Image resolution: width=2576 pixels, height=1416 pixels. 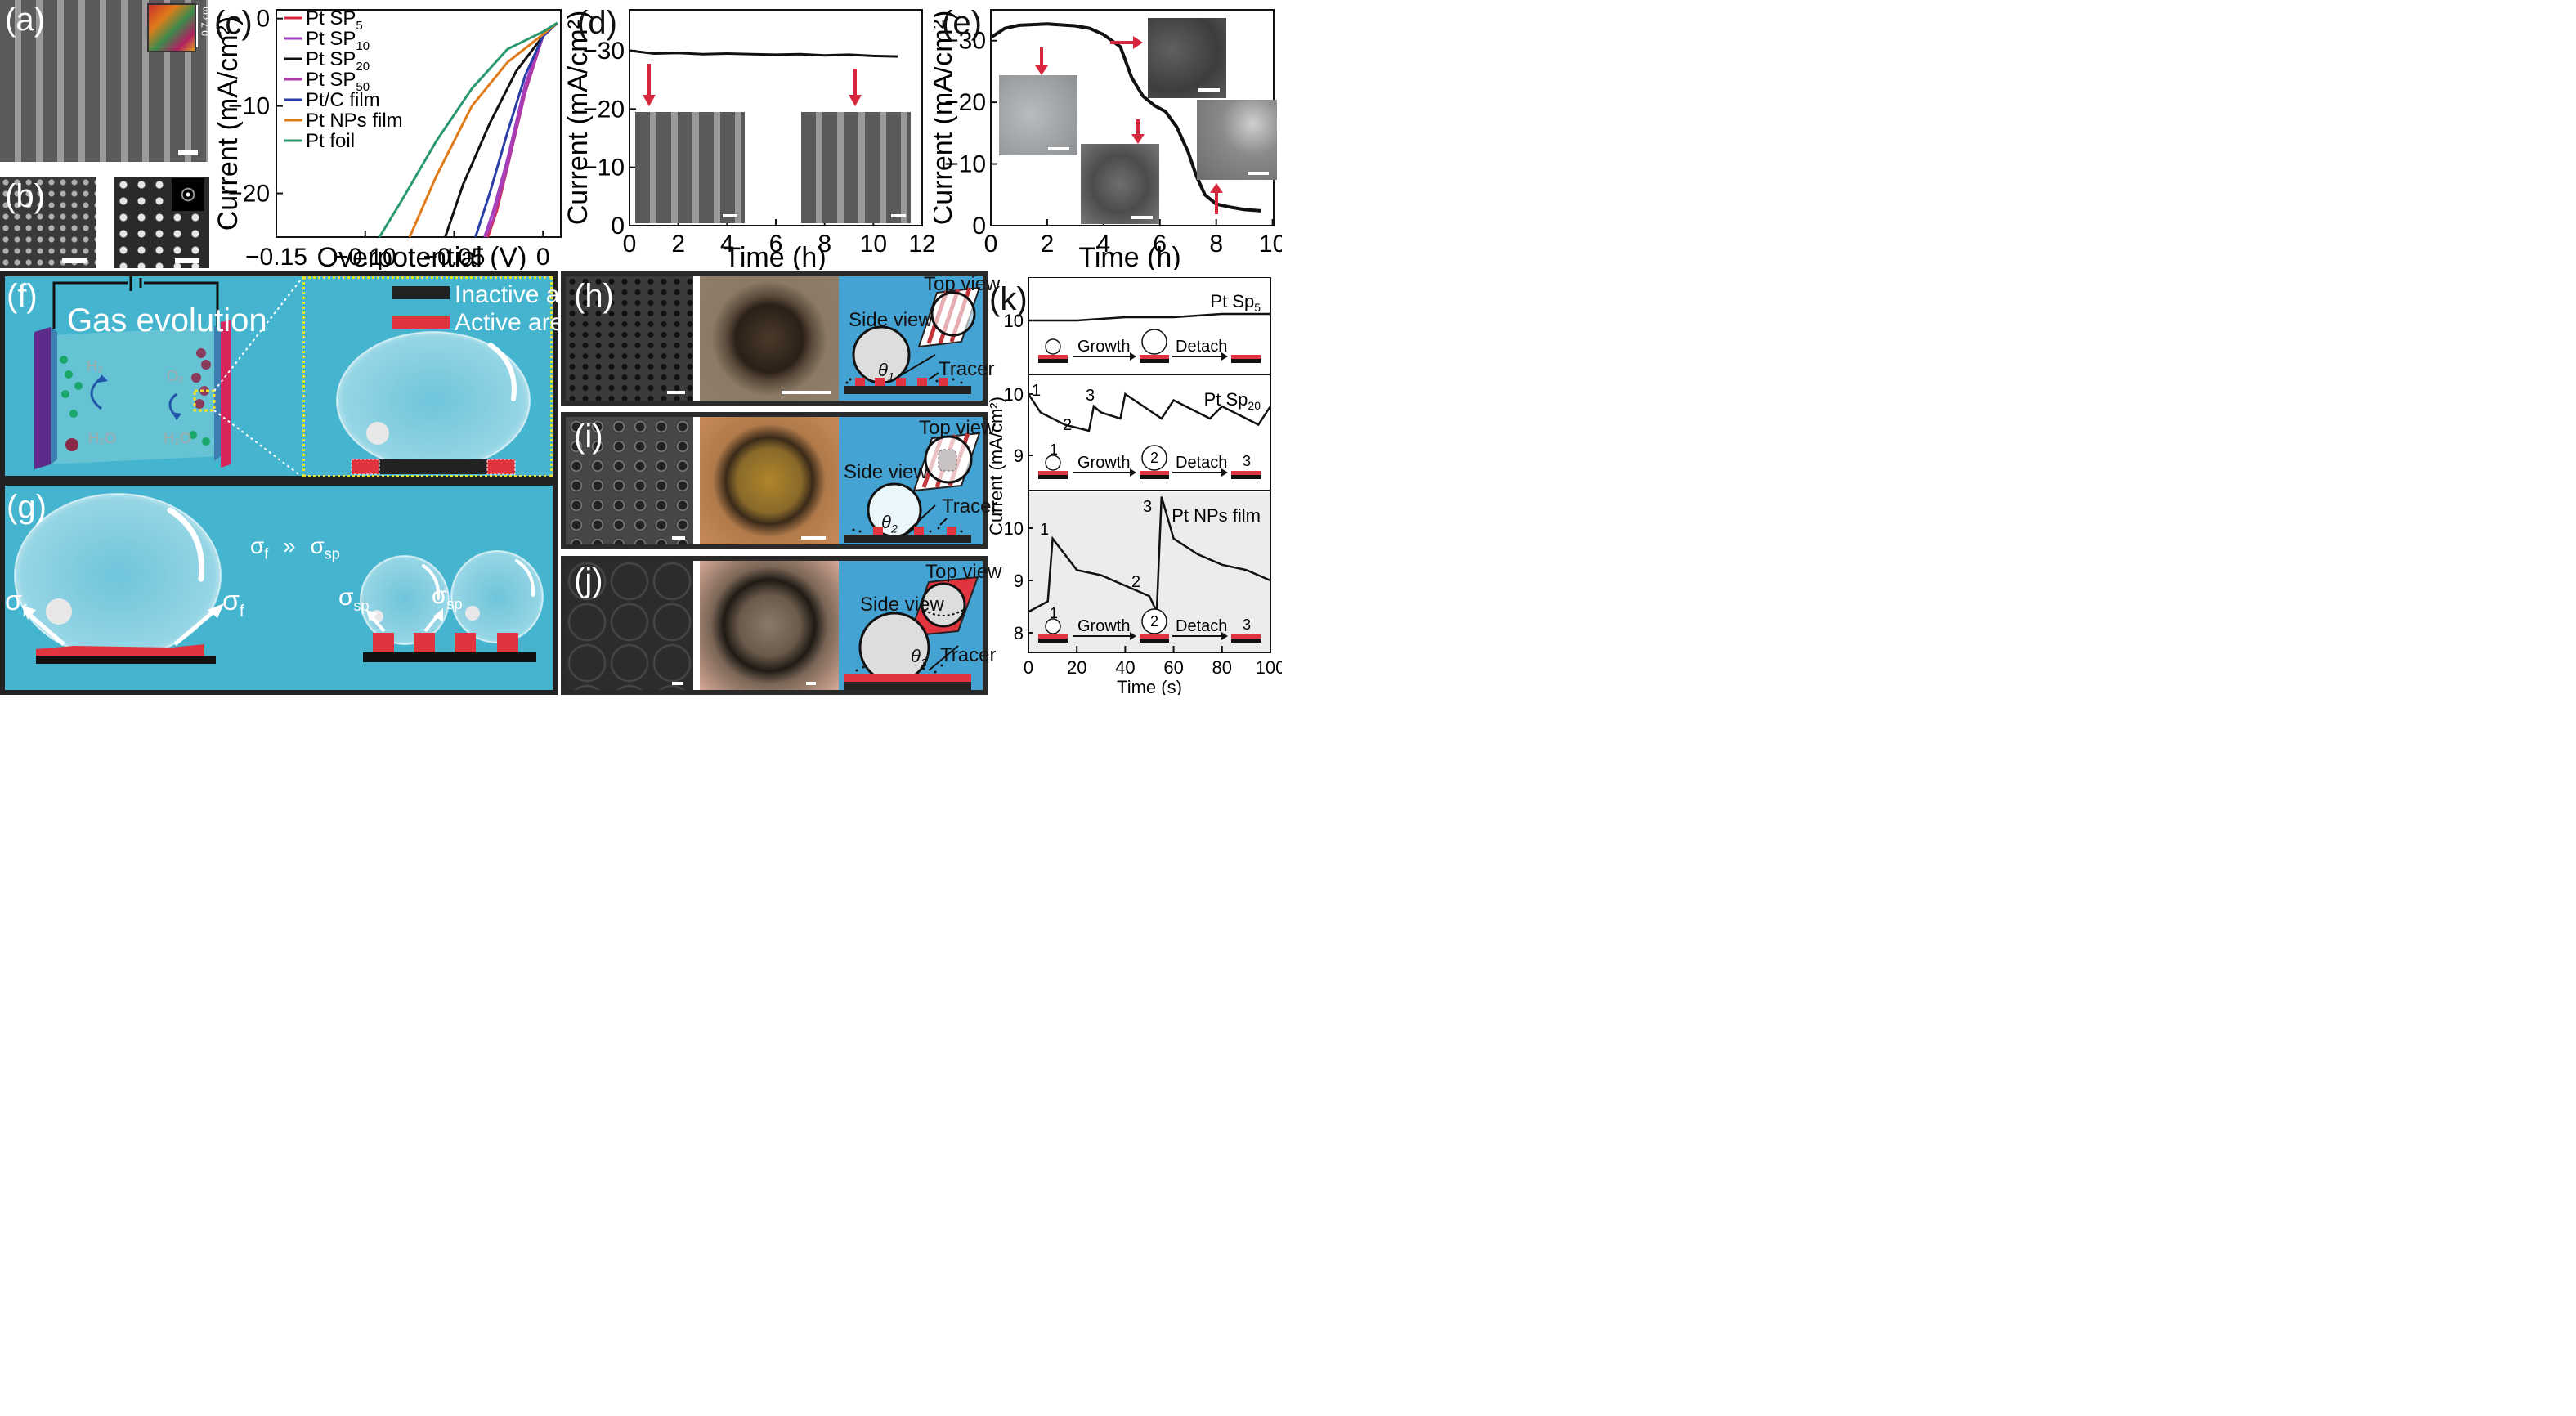 I want to click on panel-g-sigma-relation: σf » σsp, so click(x=295, y=548).